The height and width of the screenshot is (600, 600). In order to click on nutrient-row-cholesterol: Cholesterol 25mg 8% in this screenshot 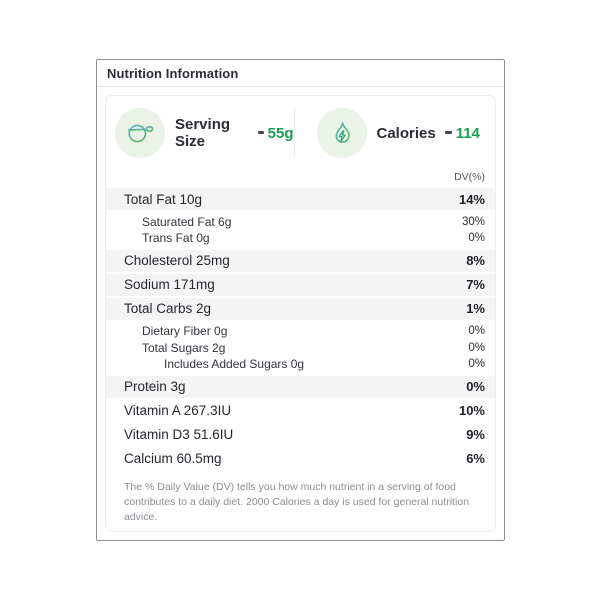, I will do `click(300, 260)`.